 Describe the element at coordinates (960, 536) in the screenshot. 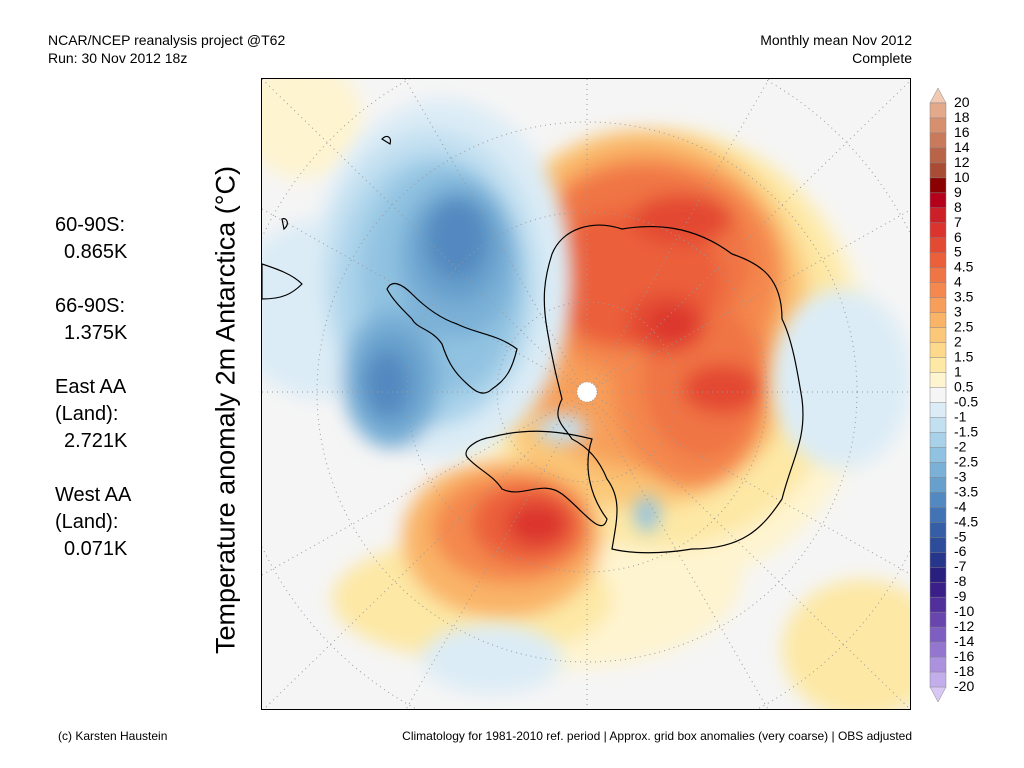

I see `colorbar-tick-label: -5` at that location.